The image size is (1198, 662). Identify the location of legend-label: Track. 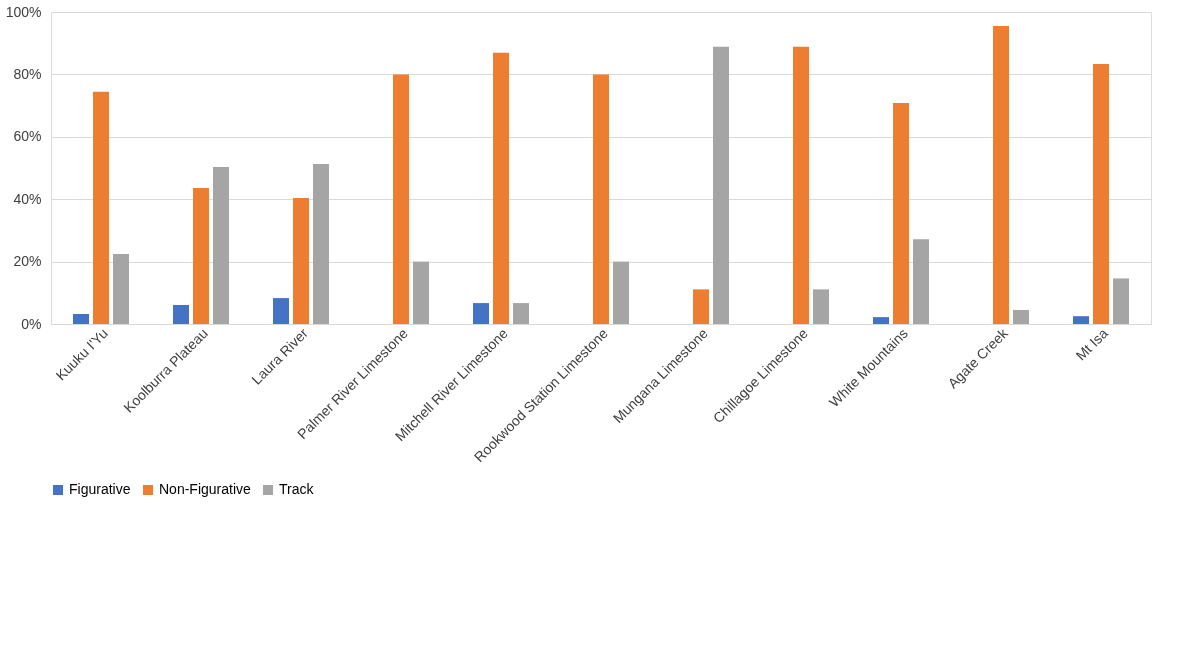
(297, 489).